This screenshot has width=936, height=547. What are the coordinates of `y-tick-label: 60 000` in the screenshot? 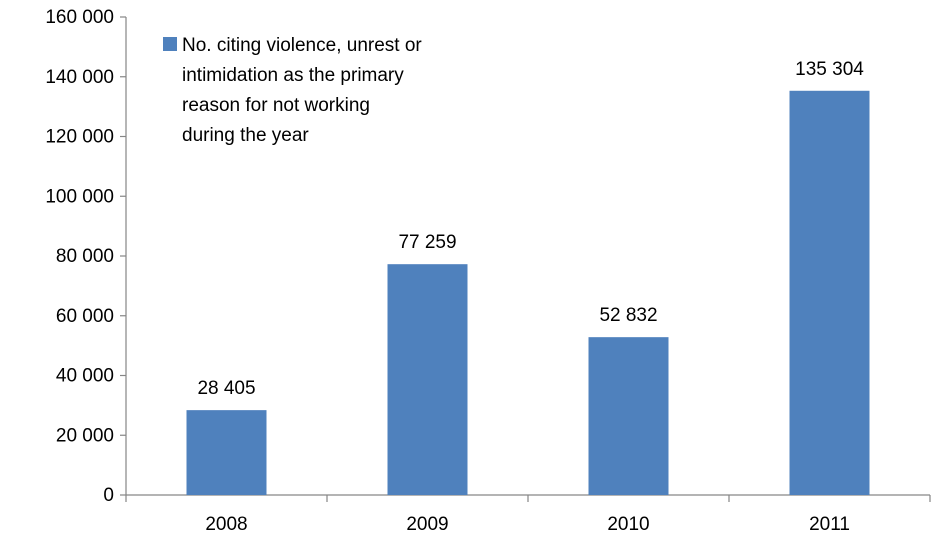 It's located at (85, 316).